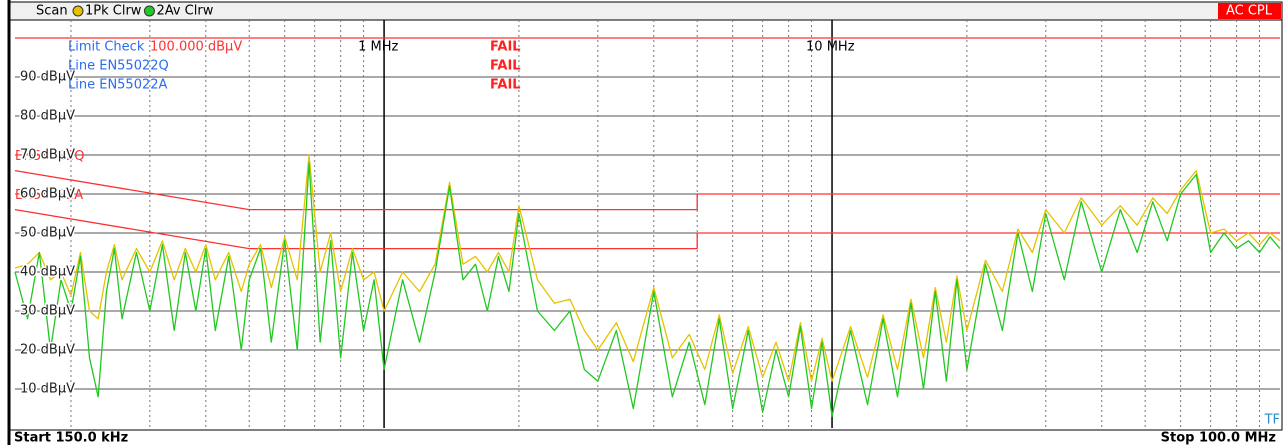 The height and width of the screenshot is (445, 1284). What do you see at coordinates (47, 350) in the screenshot?
I see `y-tick-label: 20 dBµV` at bounding box center [47, 350].